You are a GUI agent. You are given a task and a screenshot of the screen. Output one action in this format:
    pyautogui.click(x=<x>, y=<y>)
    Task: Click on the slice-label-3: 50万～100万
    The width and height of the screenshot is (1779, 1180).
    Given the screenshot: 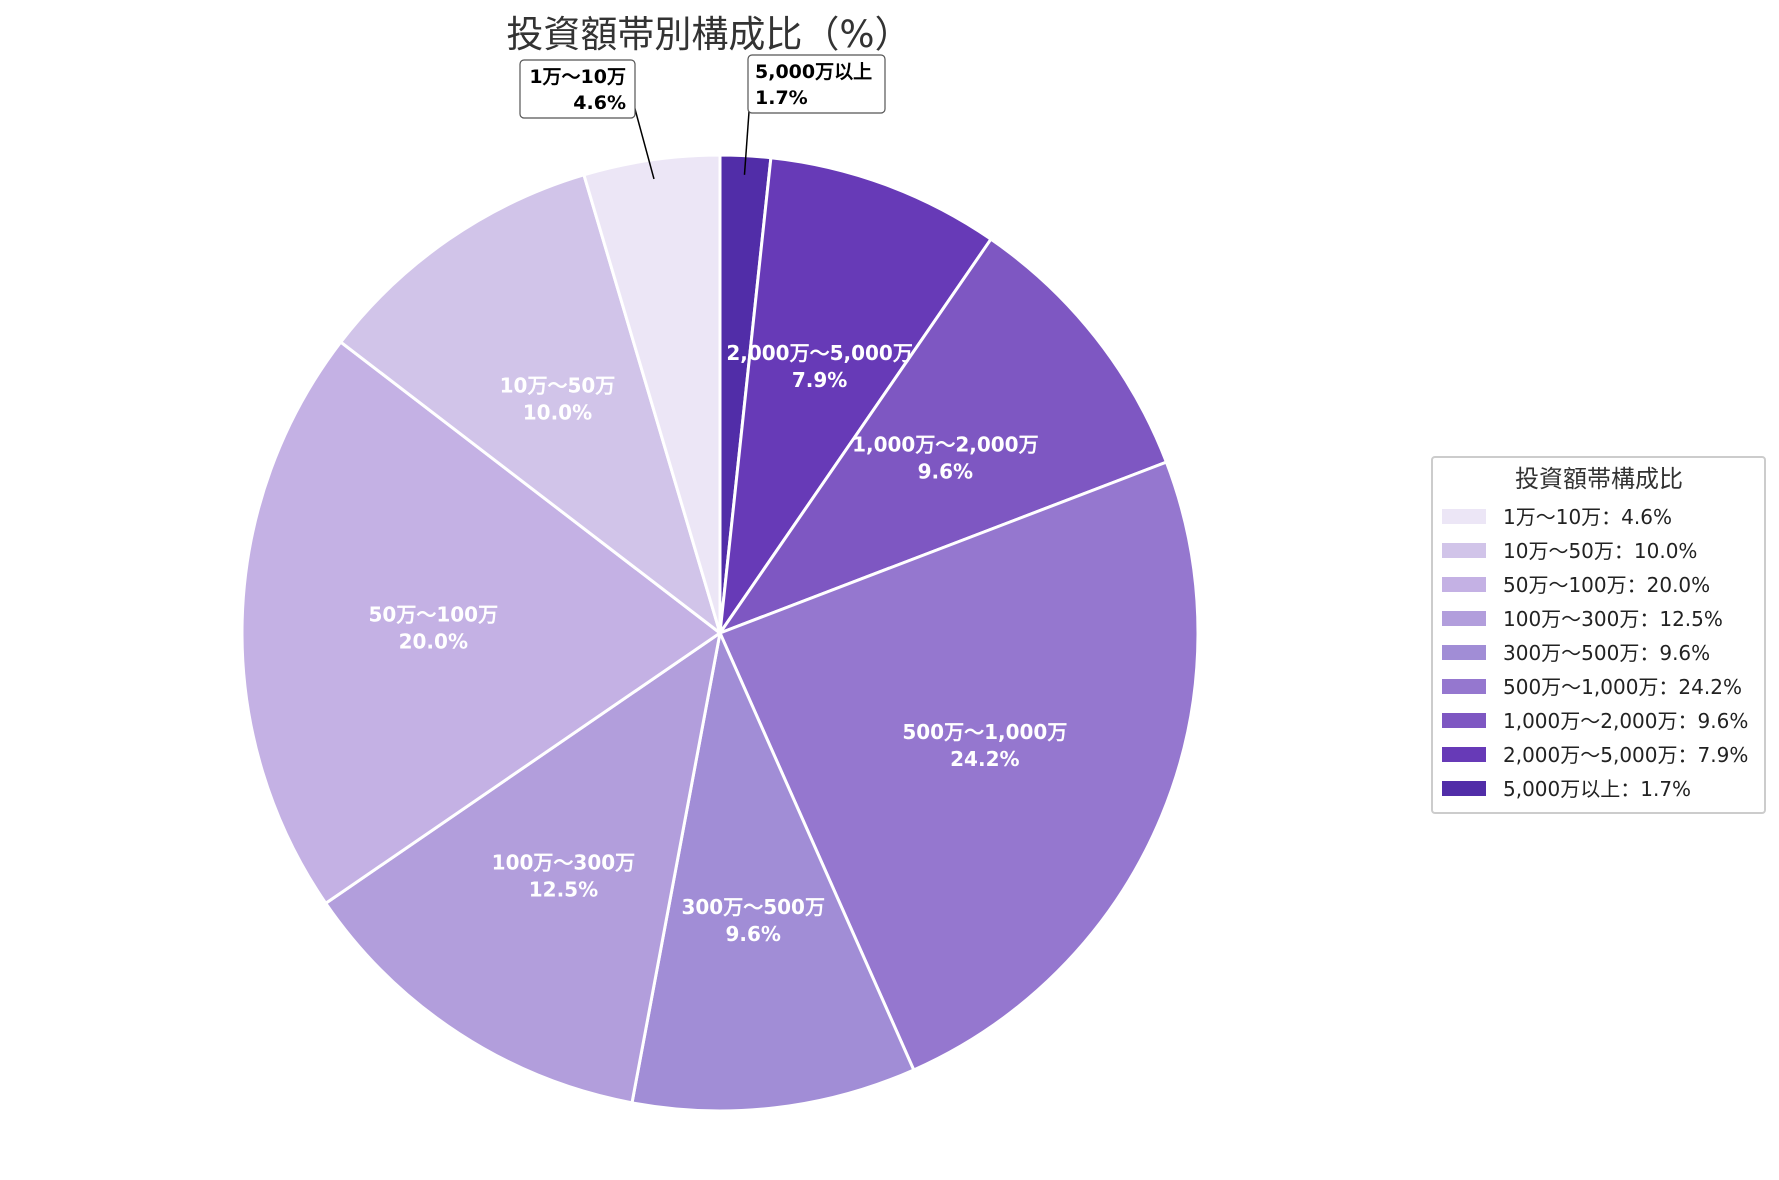 What is the action you would take?
    pyautogui.click(x=434, y=614)
    